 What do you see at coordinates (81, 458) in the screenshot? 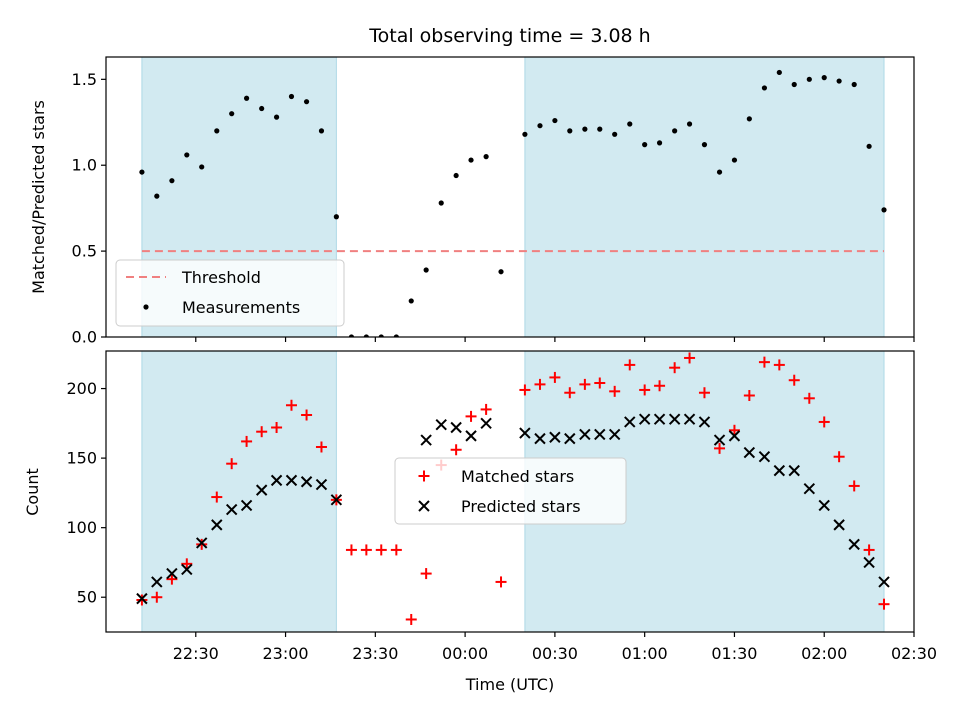
I see `y-tick-label: 150` at bounding box center [81, 458].